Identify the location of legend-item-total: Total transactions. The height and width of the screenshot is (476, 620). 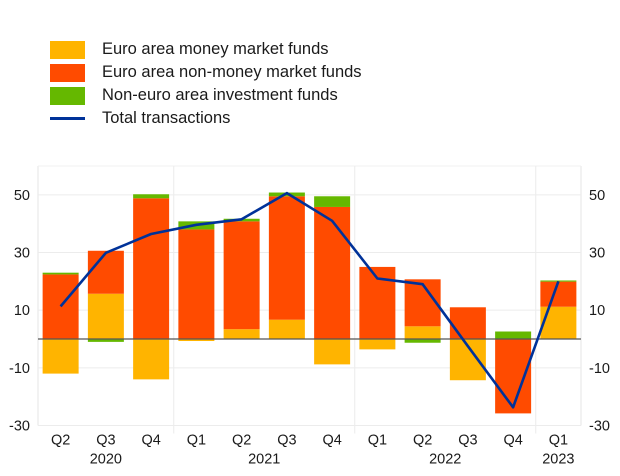
(206, 118).